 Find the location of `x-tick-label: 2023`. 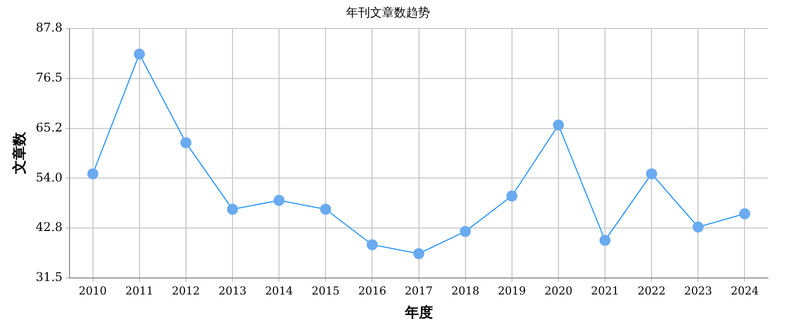

x-tick-label: 2023 is located at coordinates (698, 291).